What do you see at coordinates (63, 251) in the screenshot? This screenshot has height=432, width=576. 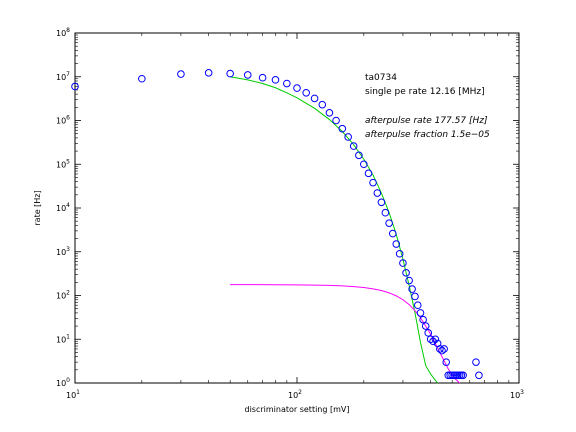 I see `y-tick-label: 10³` at bounding box center [63, 251].